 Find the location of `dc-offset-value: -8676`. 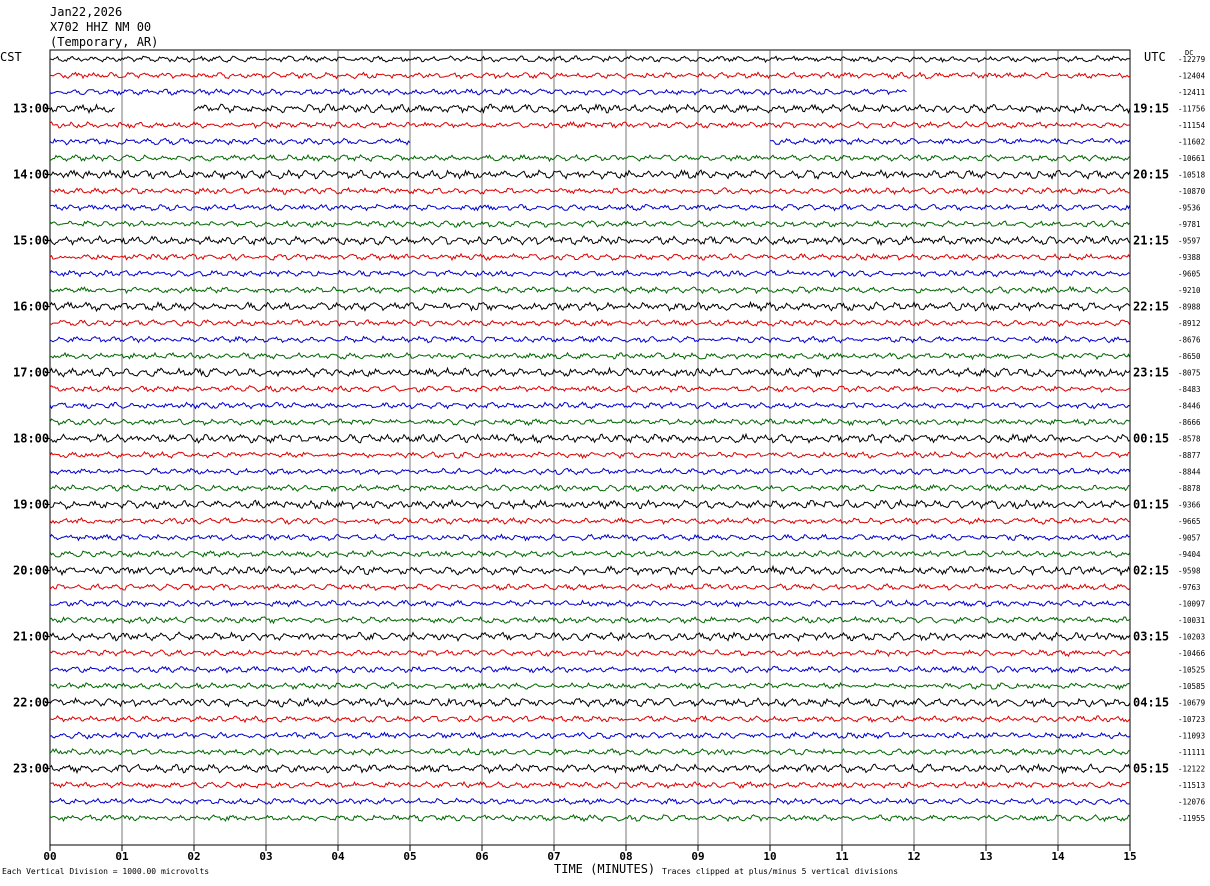

dc-offset-value: -8676 is located at coordinates (1189, 340).